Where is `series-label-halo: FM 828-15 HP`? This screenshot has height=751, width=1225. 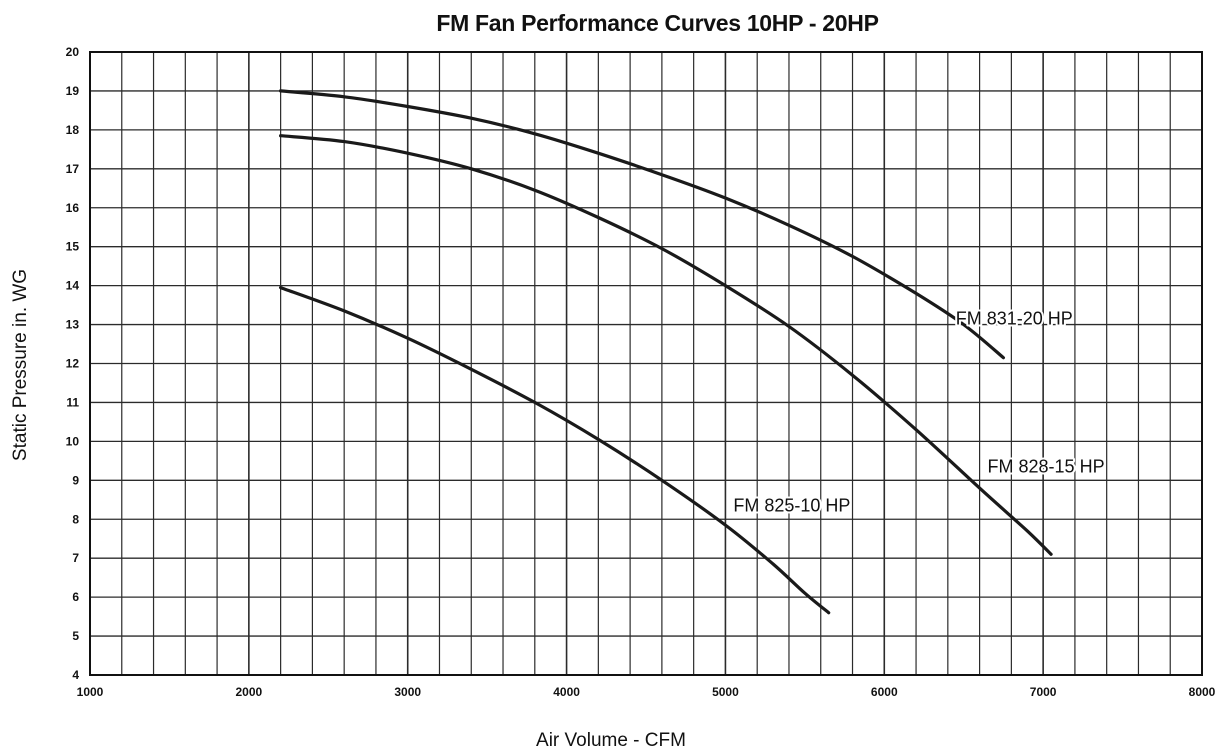 series-label-halo: FM 828-15 HP is located at coordinates (1046, 467).